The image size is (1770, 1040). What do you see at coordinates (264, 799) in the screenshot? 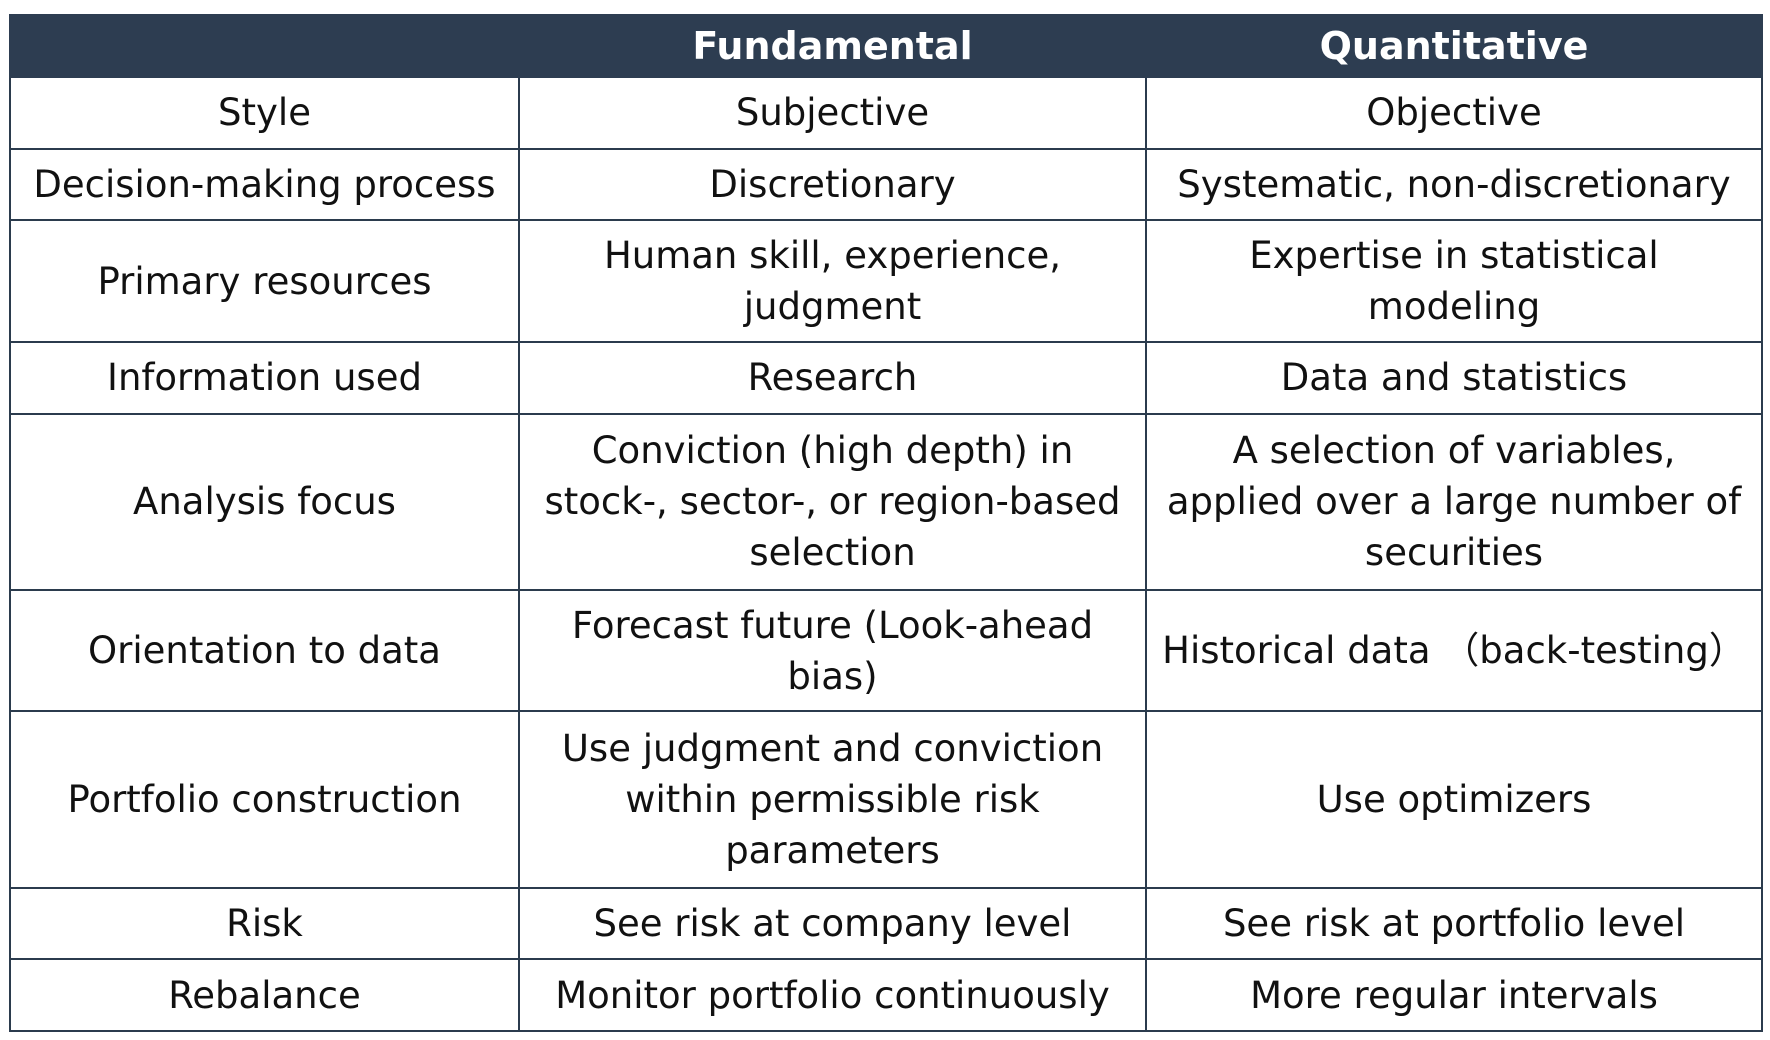
I see `row-label: Portfolio construction` at bounding box center [264, 799].